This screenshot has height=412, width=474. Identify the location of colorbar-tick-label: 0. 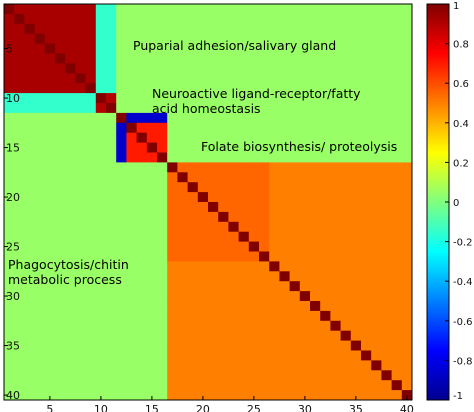
(456, 203).